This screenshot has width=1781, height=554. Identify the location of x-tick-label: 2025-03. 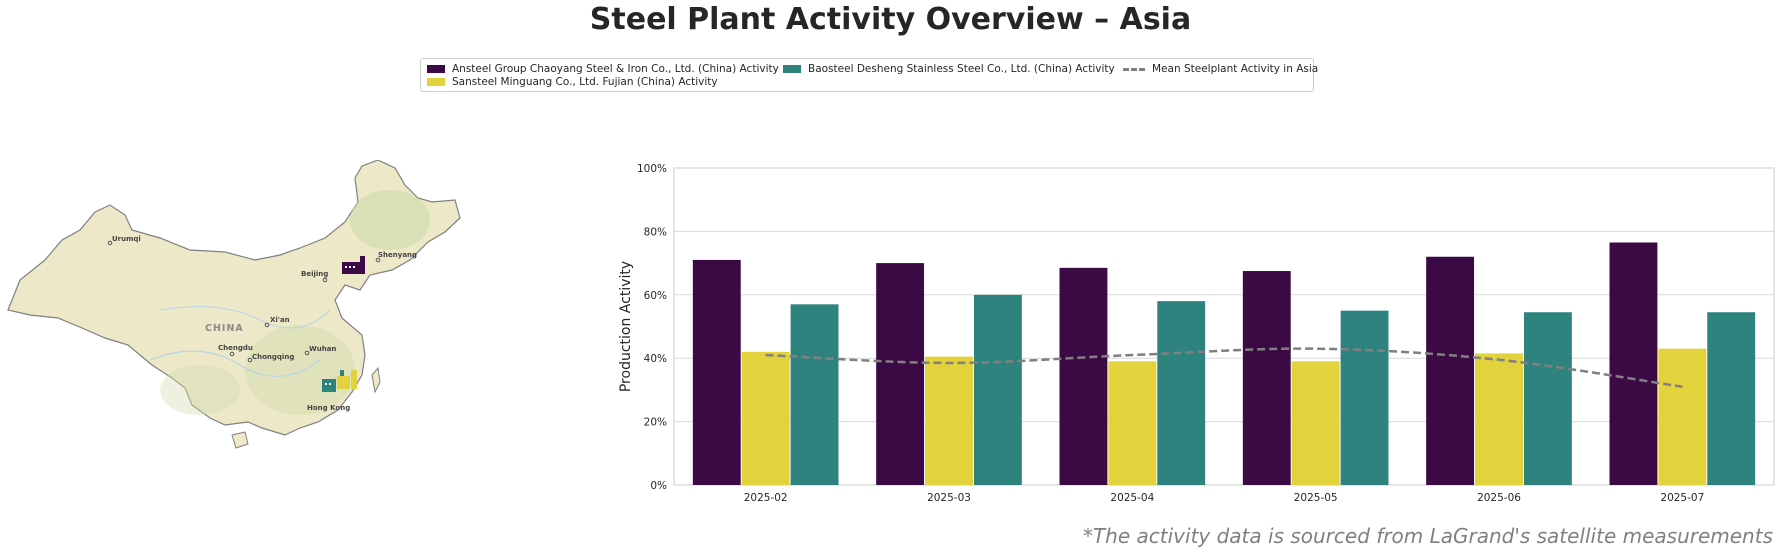
(949, 498).